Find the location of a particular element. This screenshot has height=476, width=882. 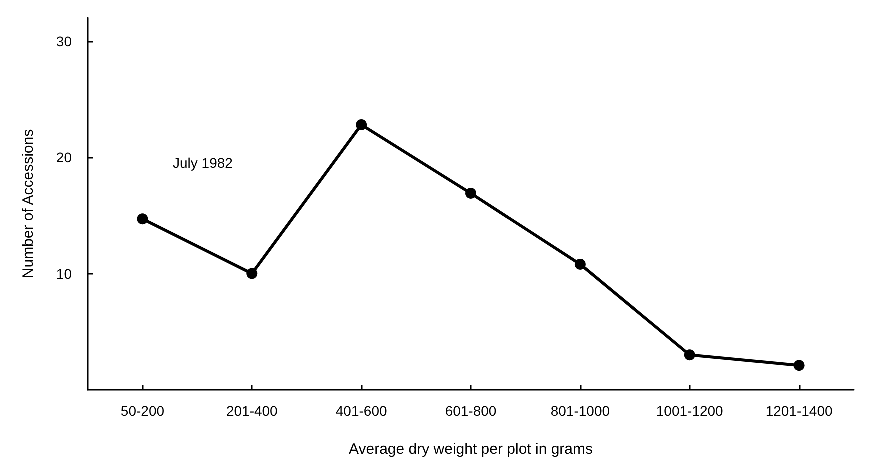

x-tick-label: 50-200 is located at coordinates (142, 411).